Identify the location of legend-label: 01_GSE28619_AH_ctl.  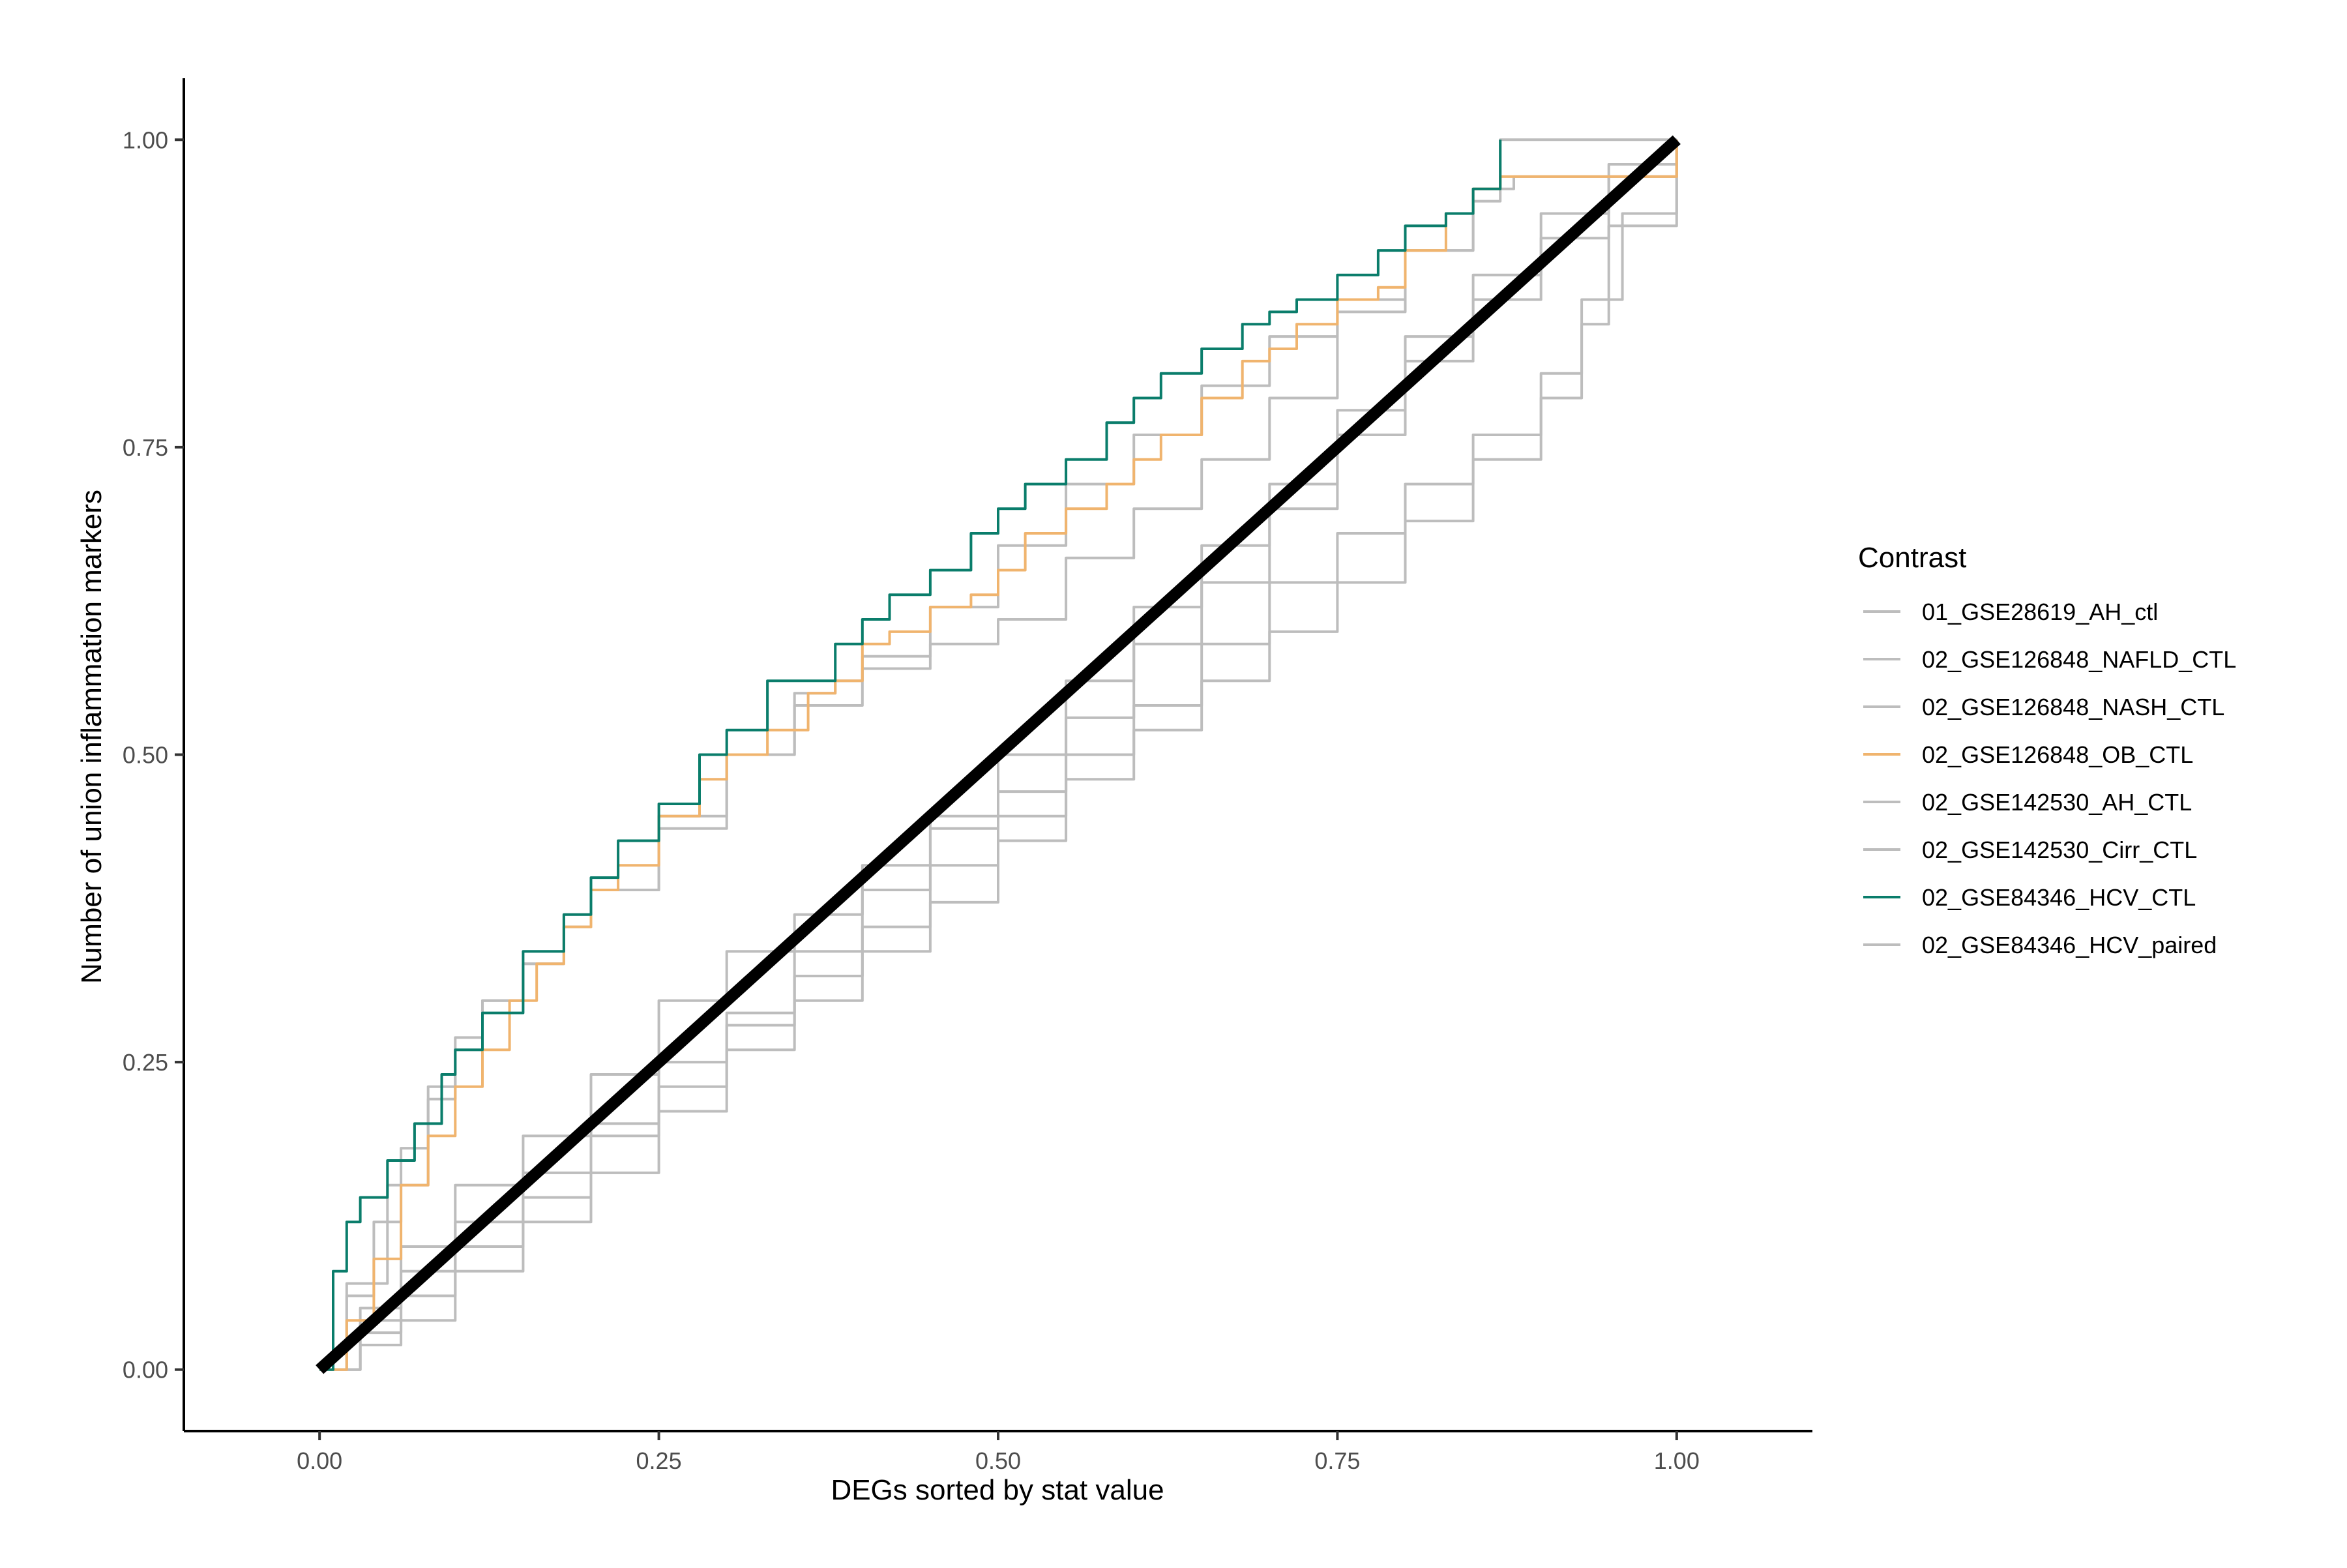
(2040, 612).